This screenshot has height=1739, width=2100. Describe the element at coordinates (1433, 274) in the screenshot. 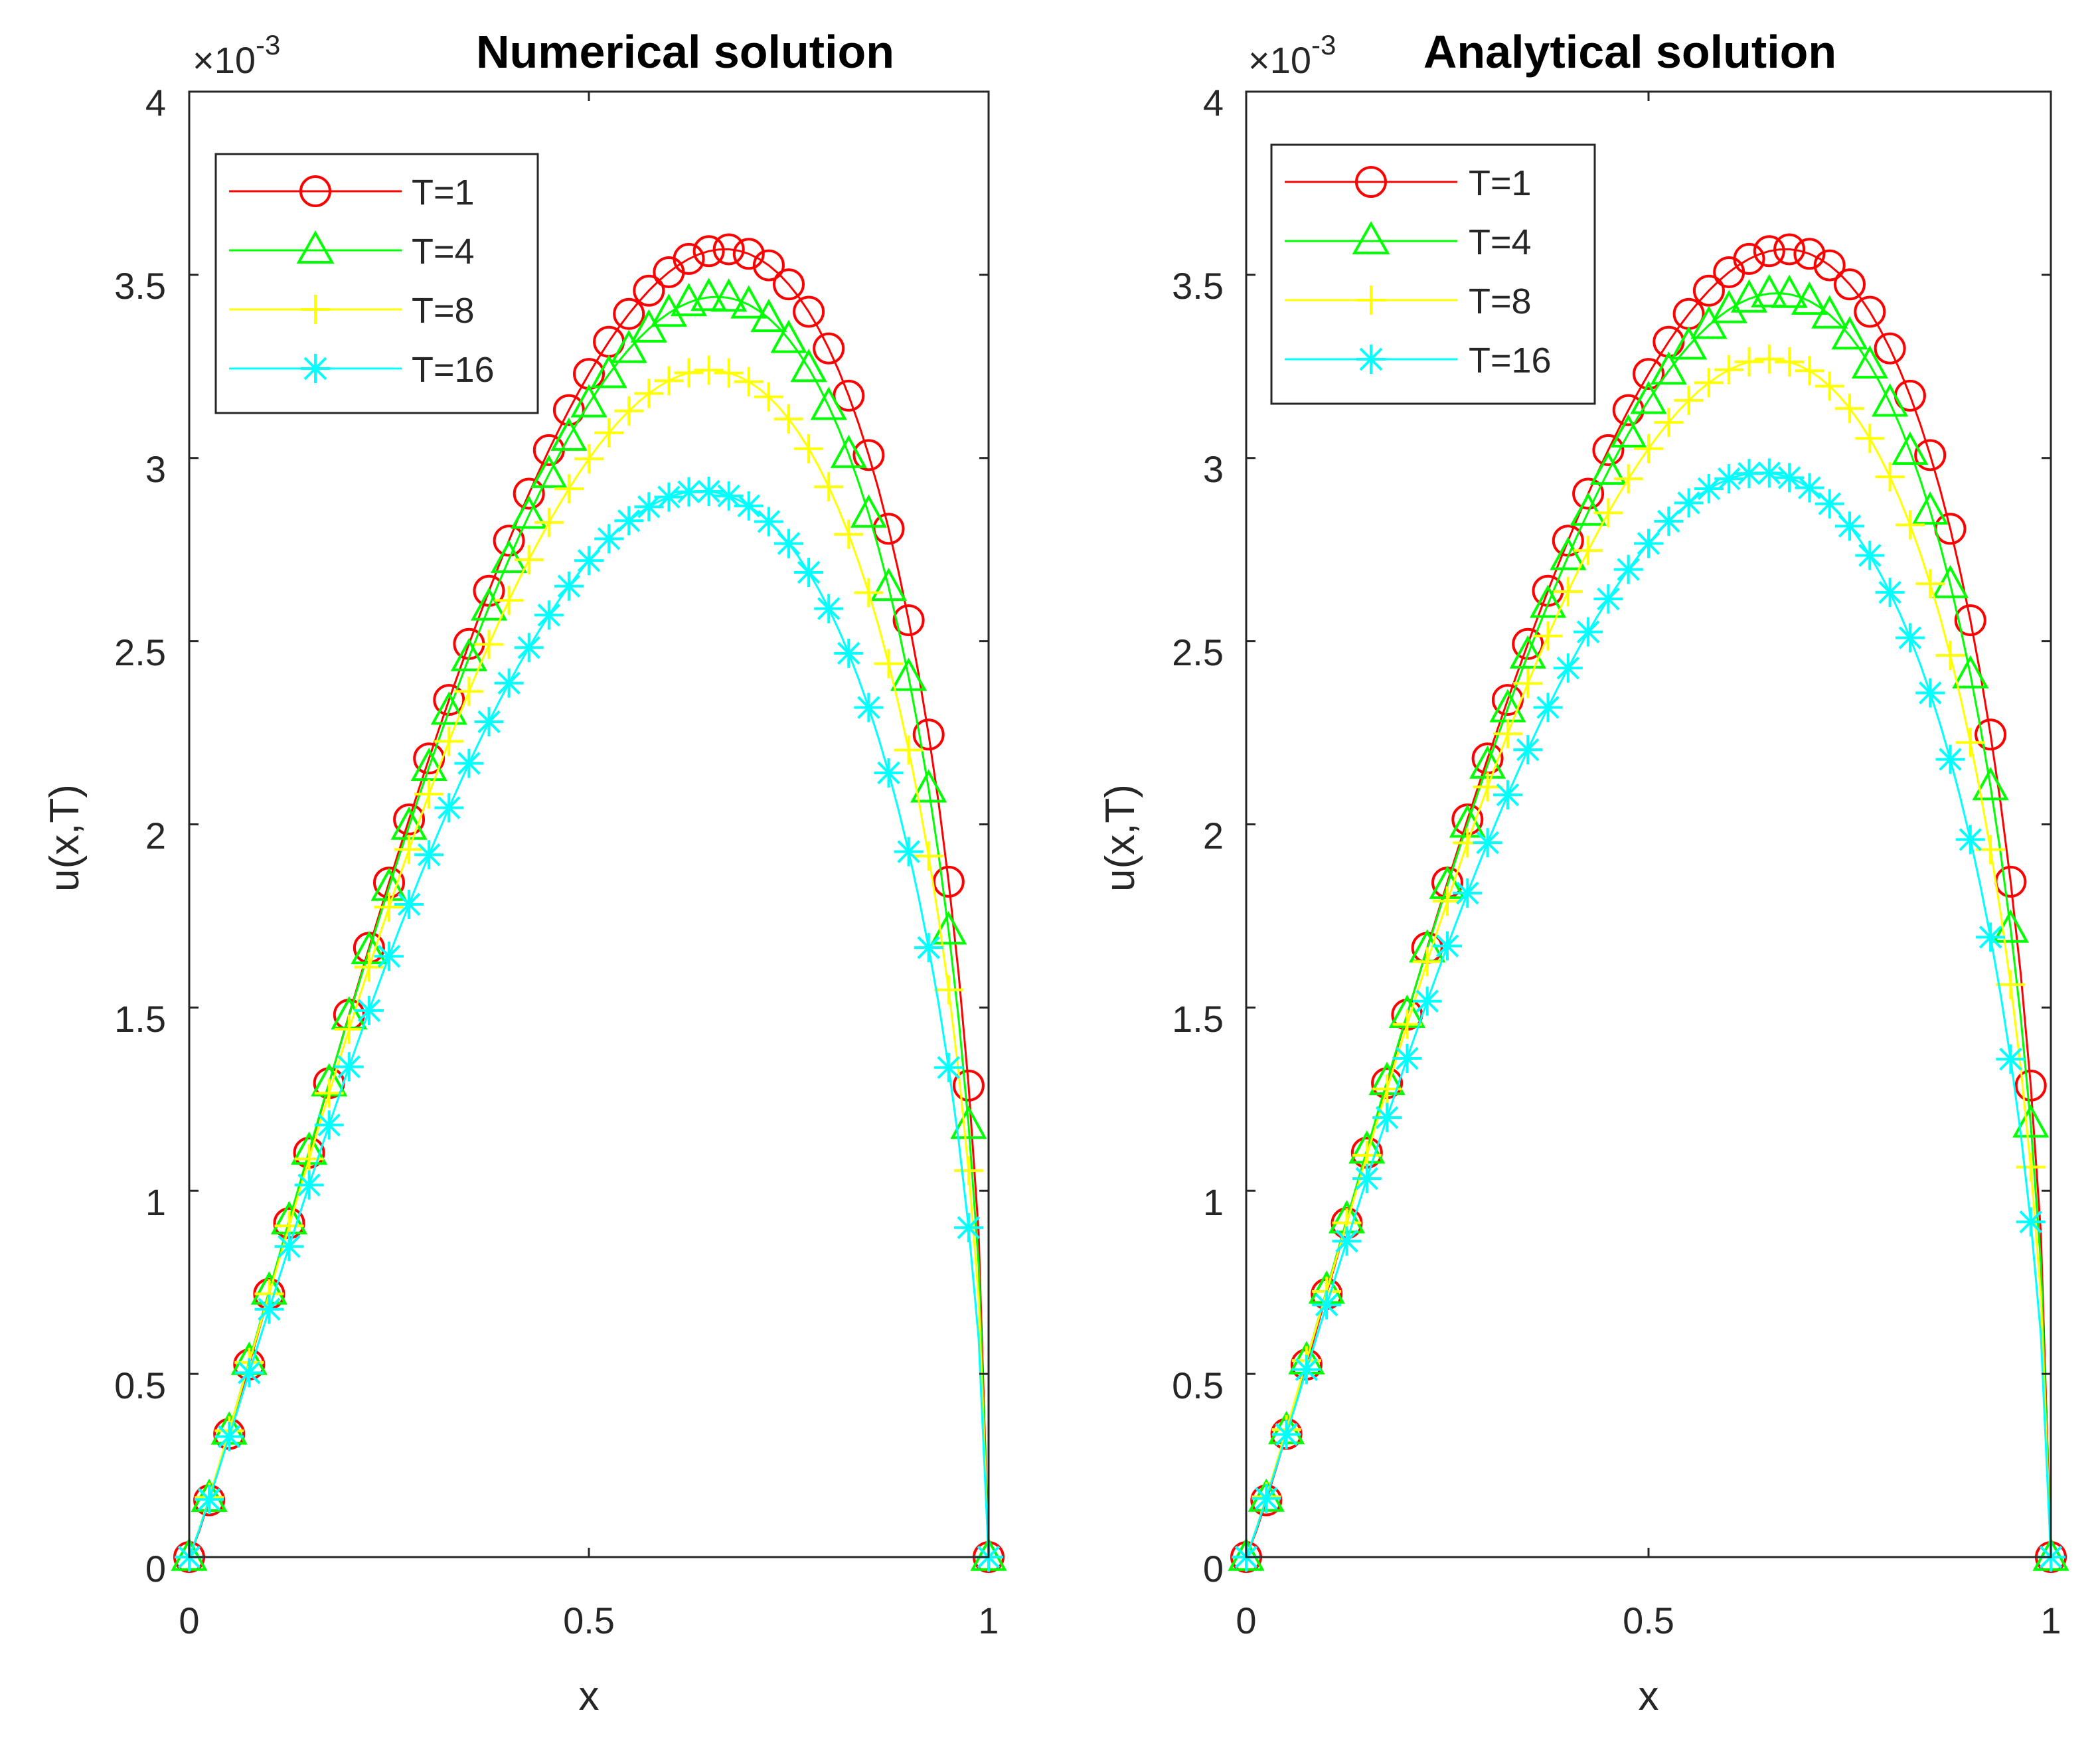

I see `legend-box` at that location.